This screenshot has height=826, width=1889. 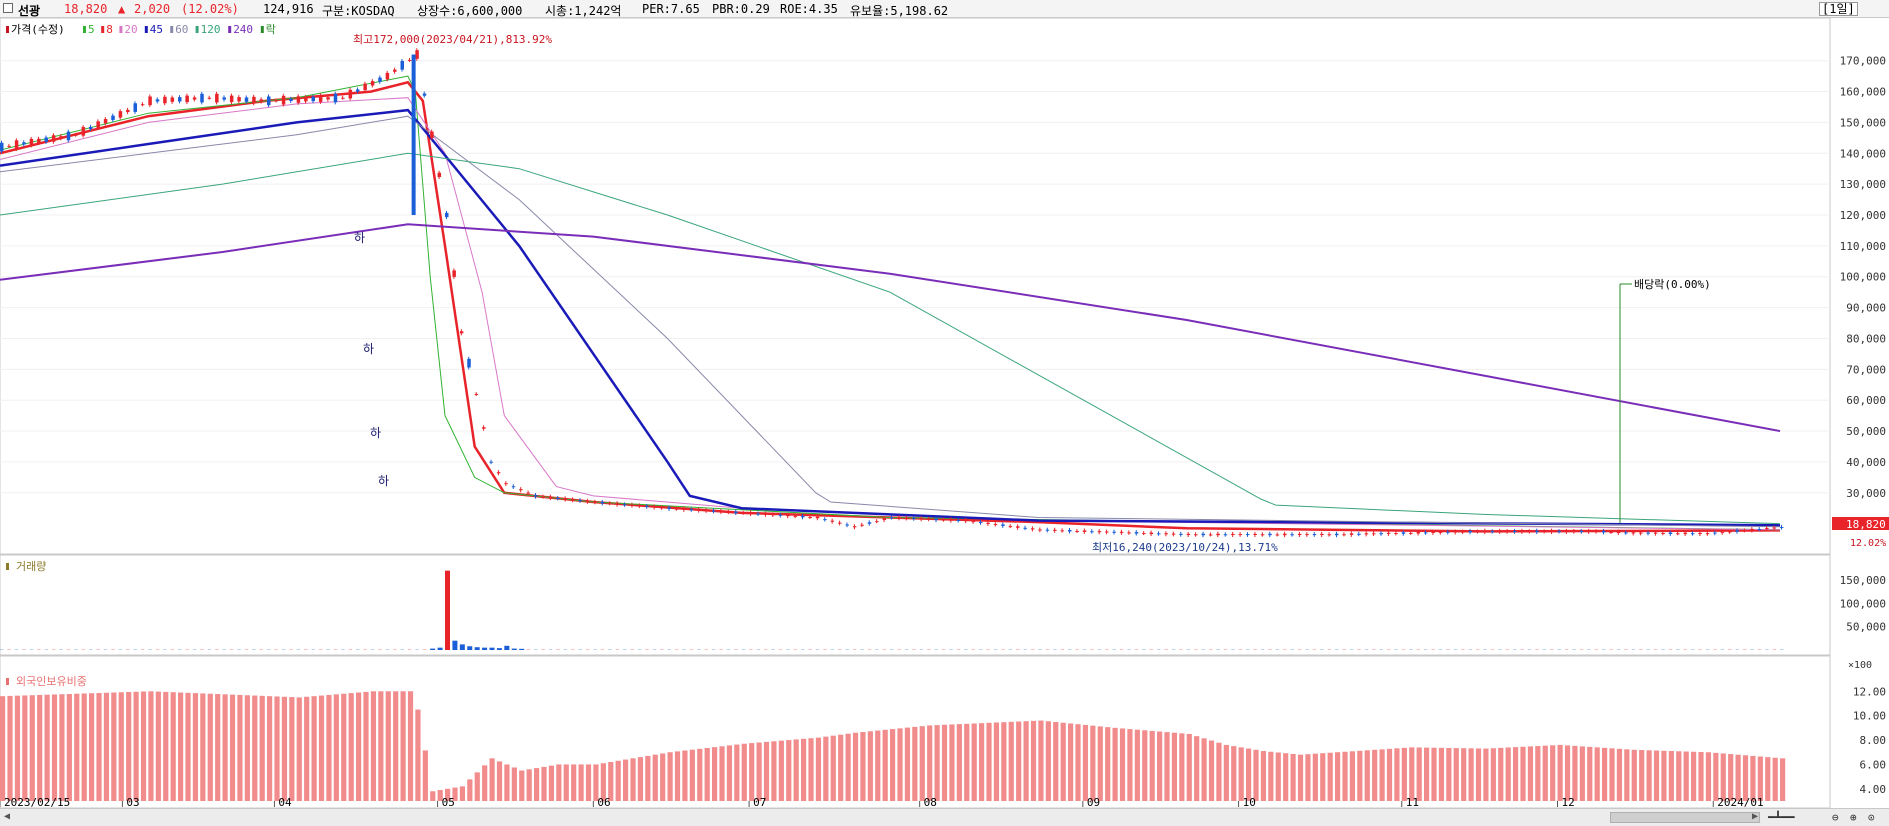 I want to click on scroll-left-icon: ◀, so click(x=7, y=816).